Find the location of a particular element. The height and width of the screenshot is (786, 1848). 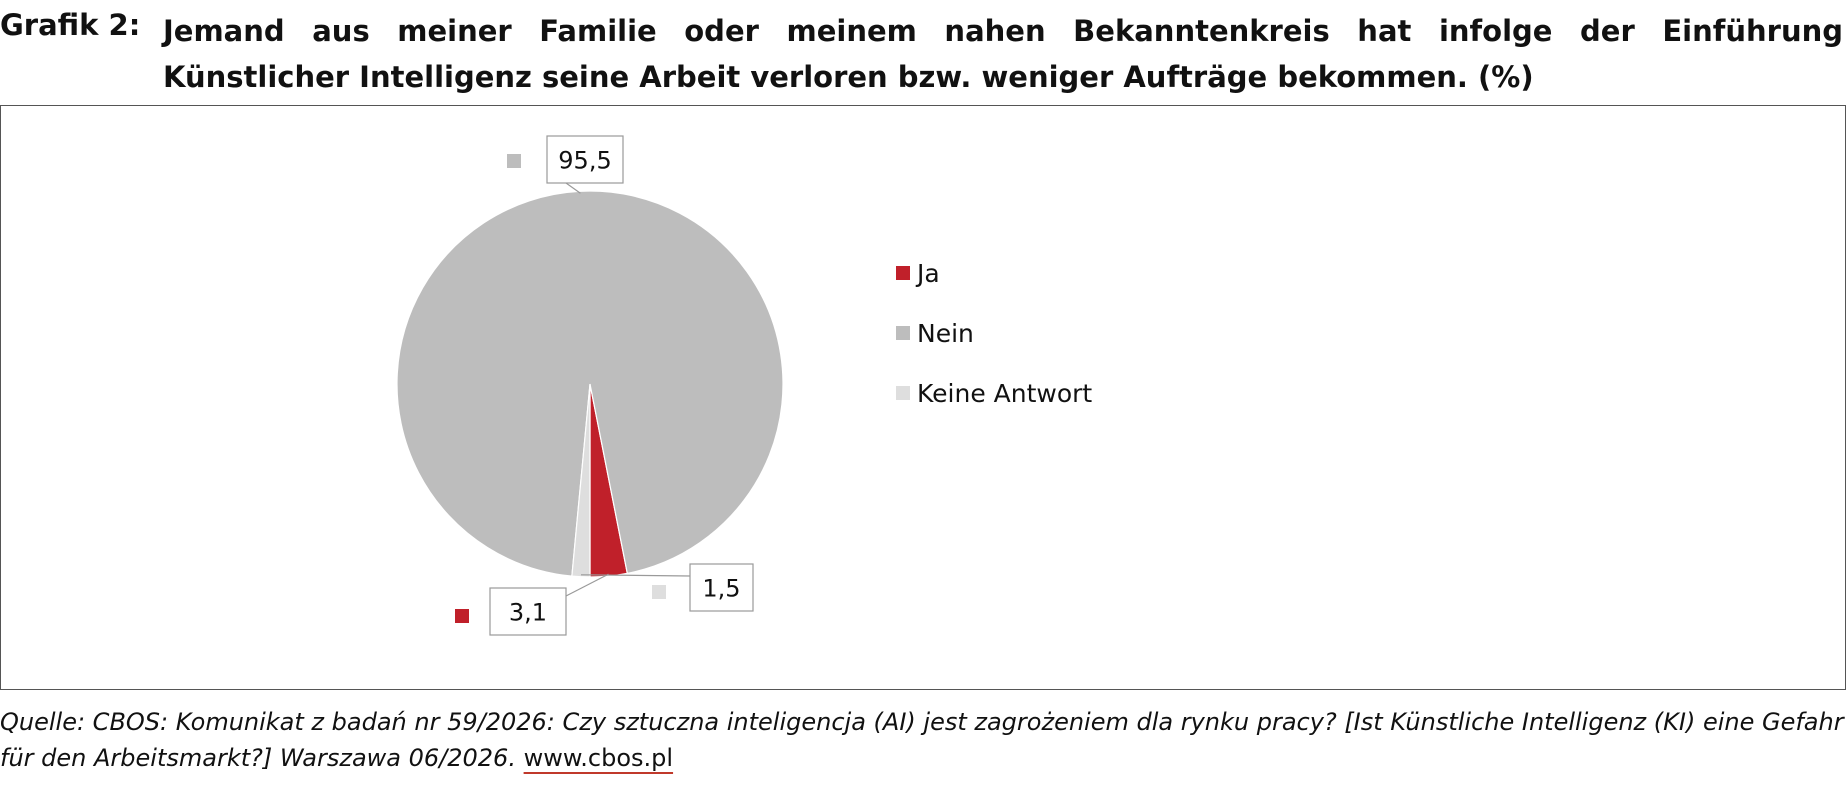

data-label-box-keine-antwort is located at coordinates (721, 587).